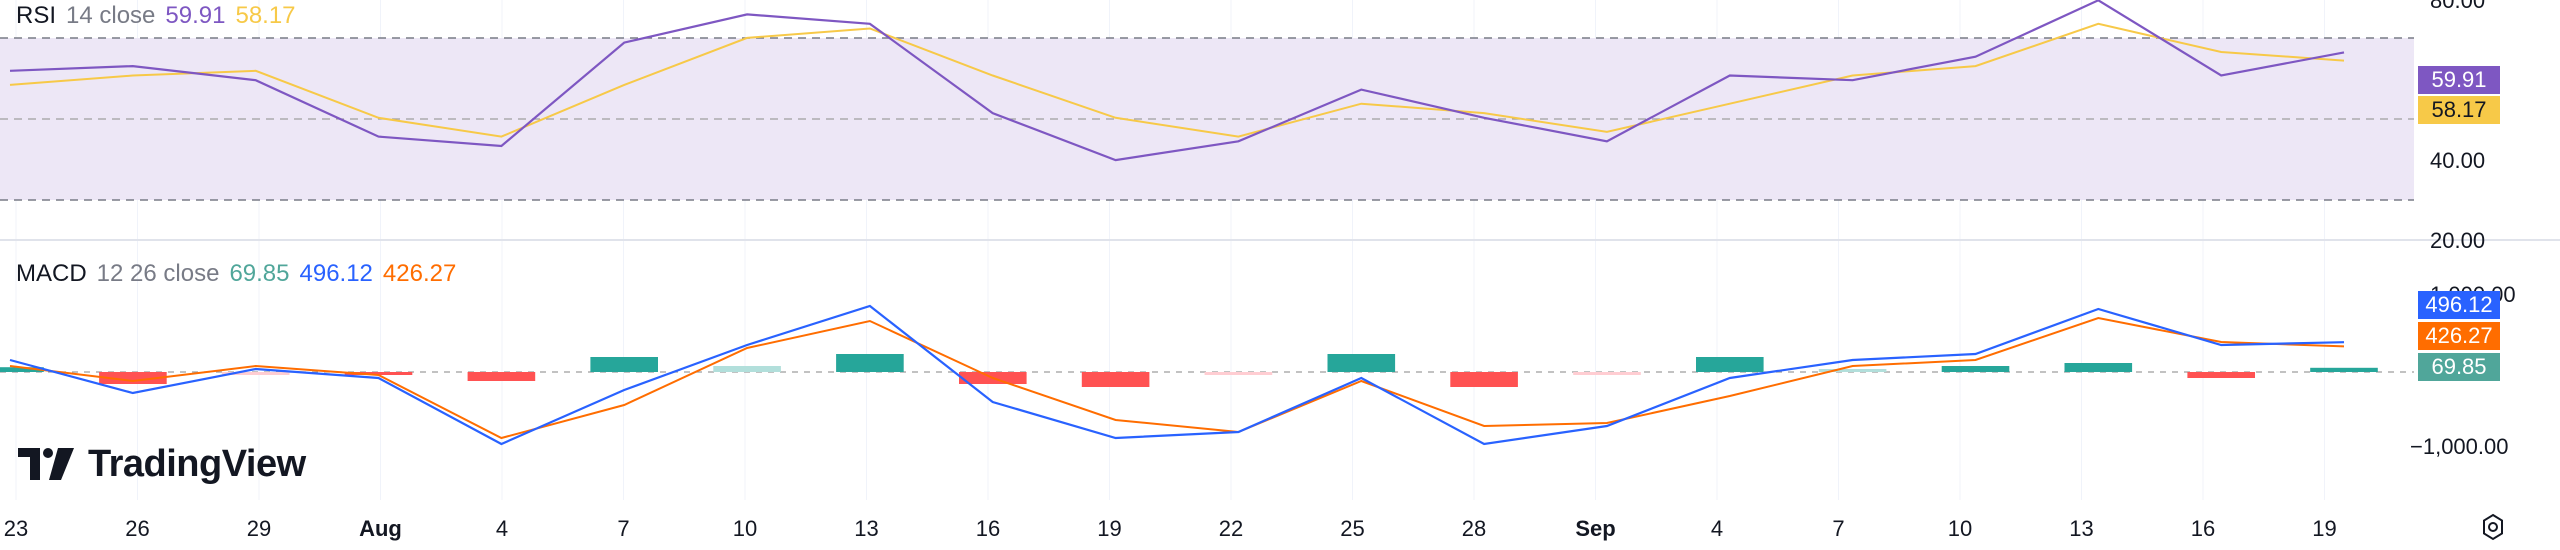  Describe the element at coordinates (111, 15) in the screenshot. I see `rsi-legend-params: 14 close` at that location.